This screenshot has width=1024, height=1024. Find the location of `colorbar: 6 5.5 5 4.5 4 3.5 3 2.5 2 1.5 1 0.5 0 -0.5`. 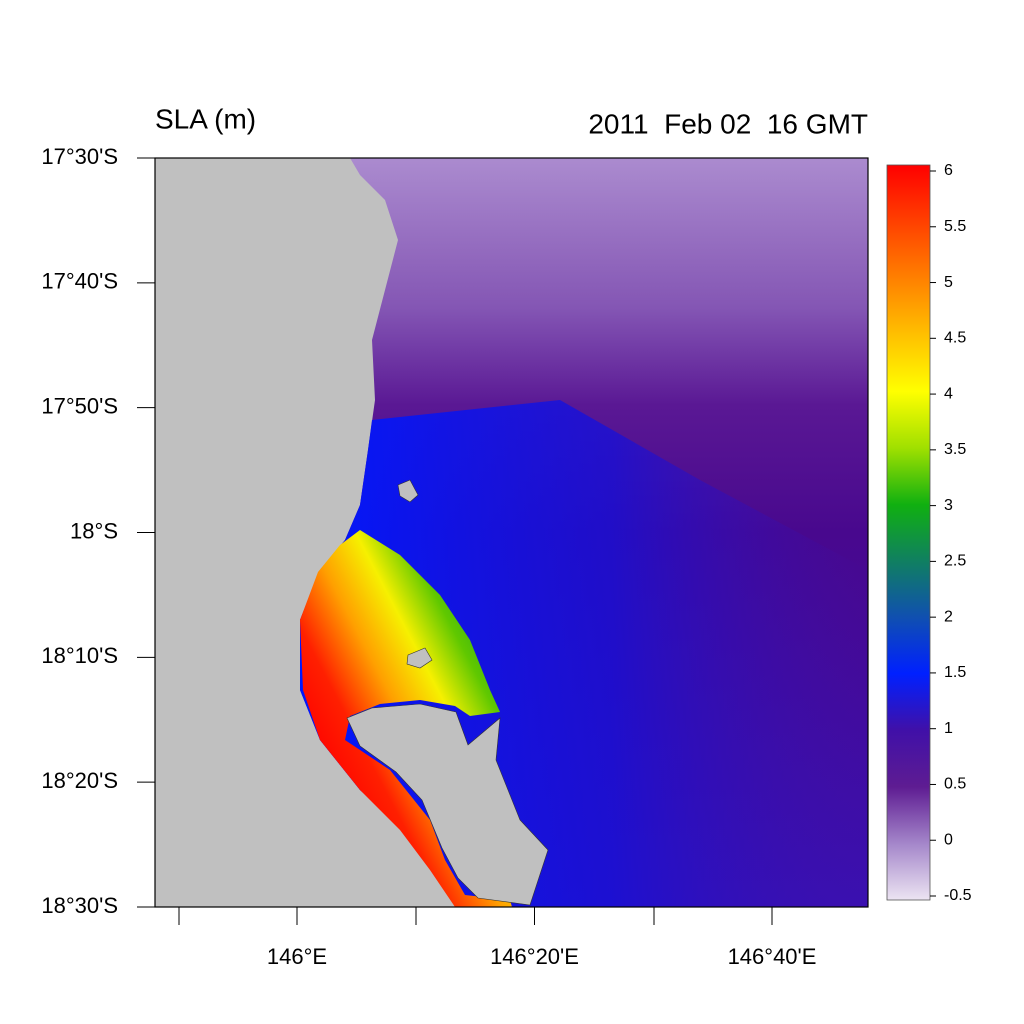

colorbar: 6 5.5 5 4.5 4 3.5 3 2.5 2 1.5 1 0.5 0 -0.5 is located at coordinates (929, 533).